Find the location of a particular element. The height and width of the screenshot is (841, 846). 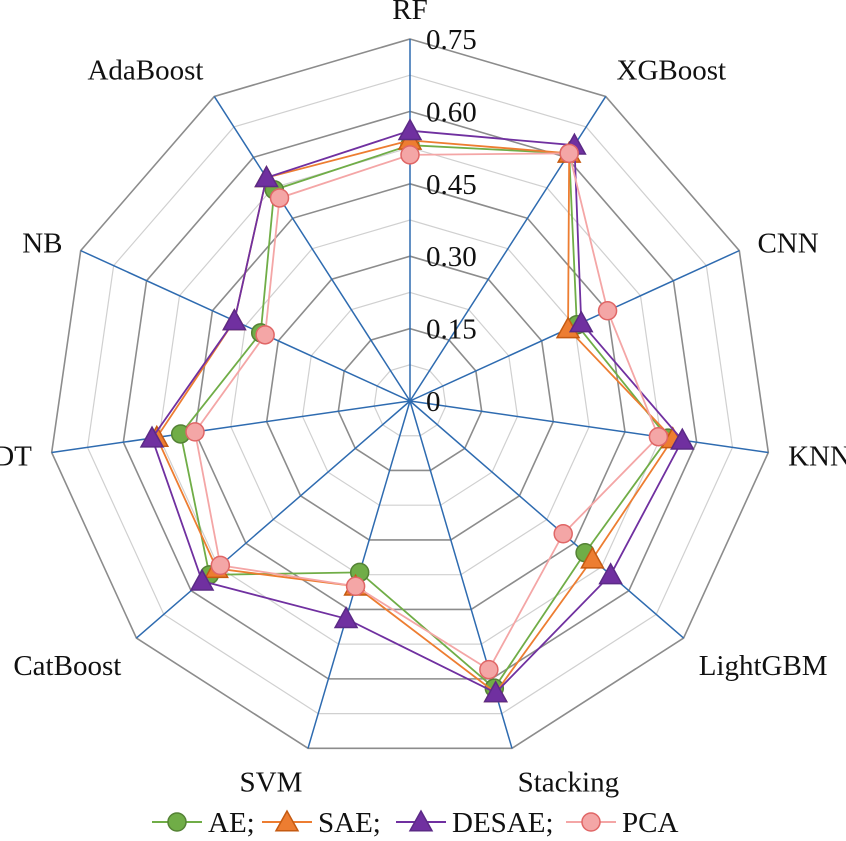

category-label: AdaBoost is located at coordinates (145, 71).